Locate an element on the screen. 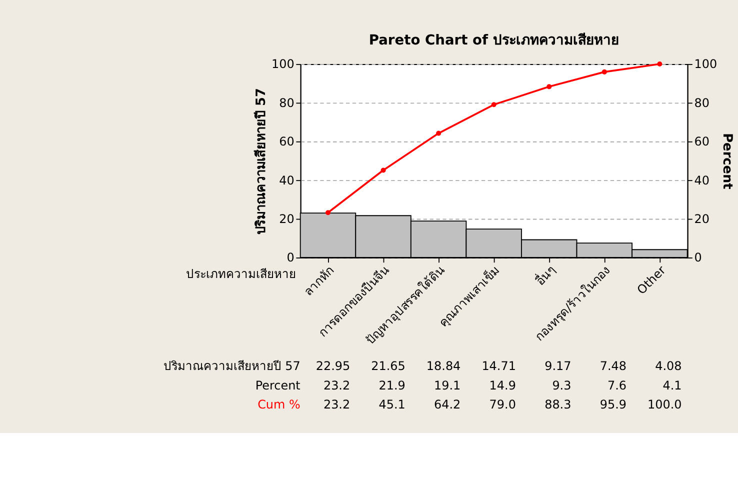 Image resolution: width=738 pixels, height=492 pixels. text: ปริมาณความเสียหายปี 57 is located at coordinates (231, 365).